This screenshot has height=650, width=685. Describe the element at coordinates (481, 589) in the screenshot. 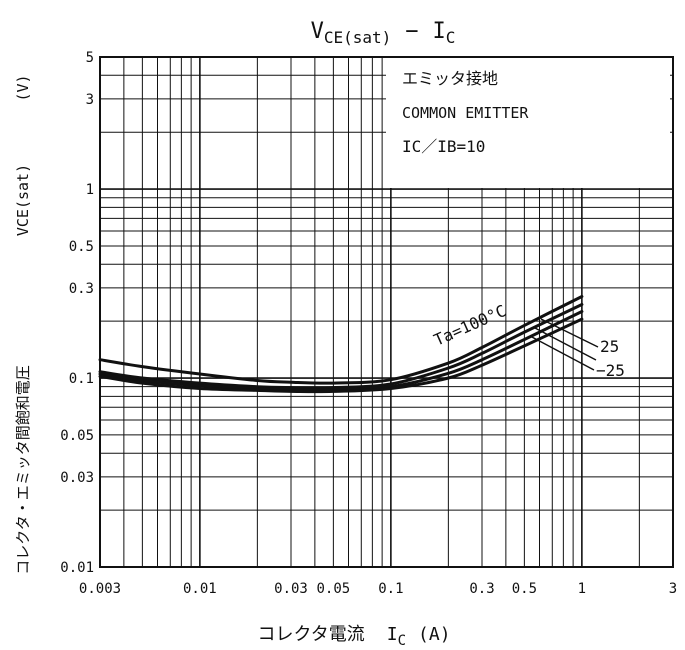

I see `x-tick-label: 0.3` at that location.